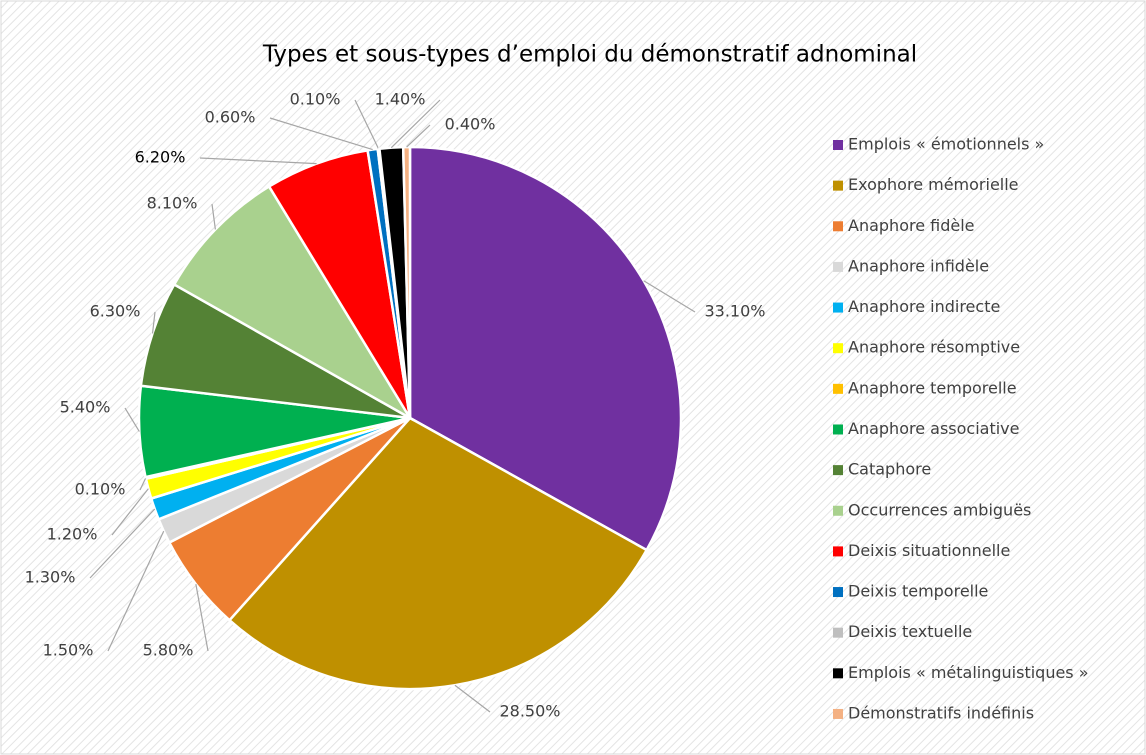  Describe the element at coordinates (889, 469) in the screenshot. I see `legend-label: Cataphore` at that location.